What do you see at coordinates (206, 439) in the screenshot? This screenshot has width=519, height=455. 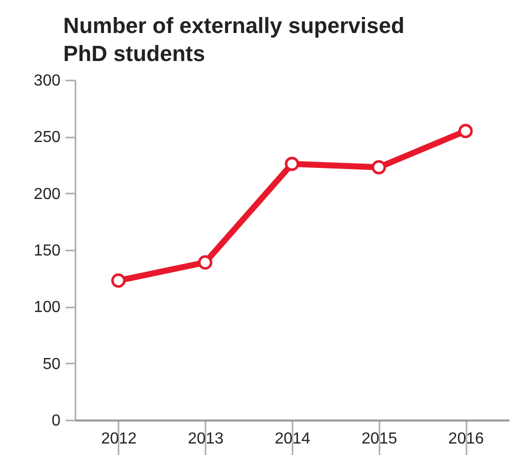 I see `x-tick-label: 2013` at bounding box center [206, 439].